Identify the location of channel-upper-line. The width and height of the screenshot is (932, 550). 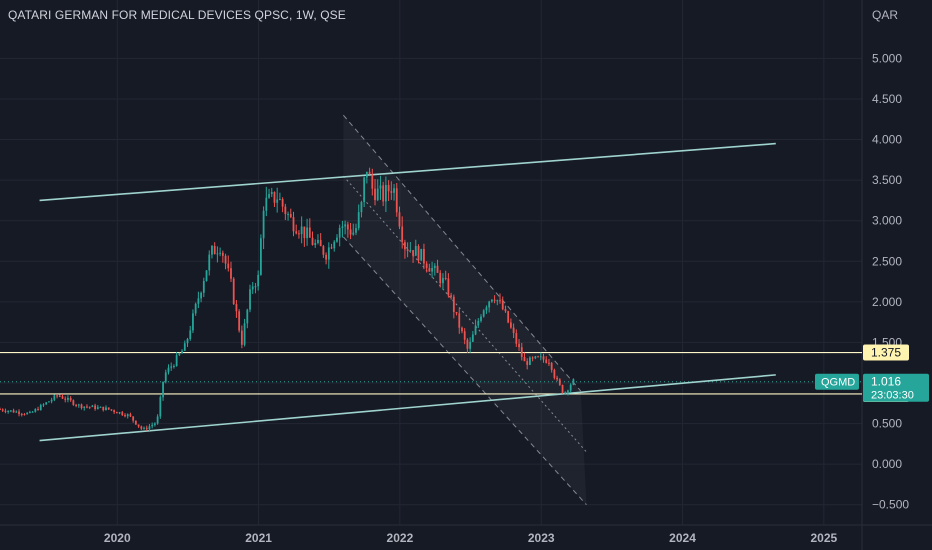
(462, 253).